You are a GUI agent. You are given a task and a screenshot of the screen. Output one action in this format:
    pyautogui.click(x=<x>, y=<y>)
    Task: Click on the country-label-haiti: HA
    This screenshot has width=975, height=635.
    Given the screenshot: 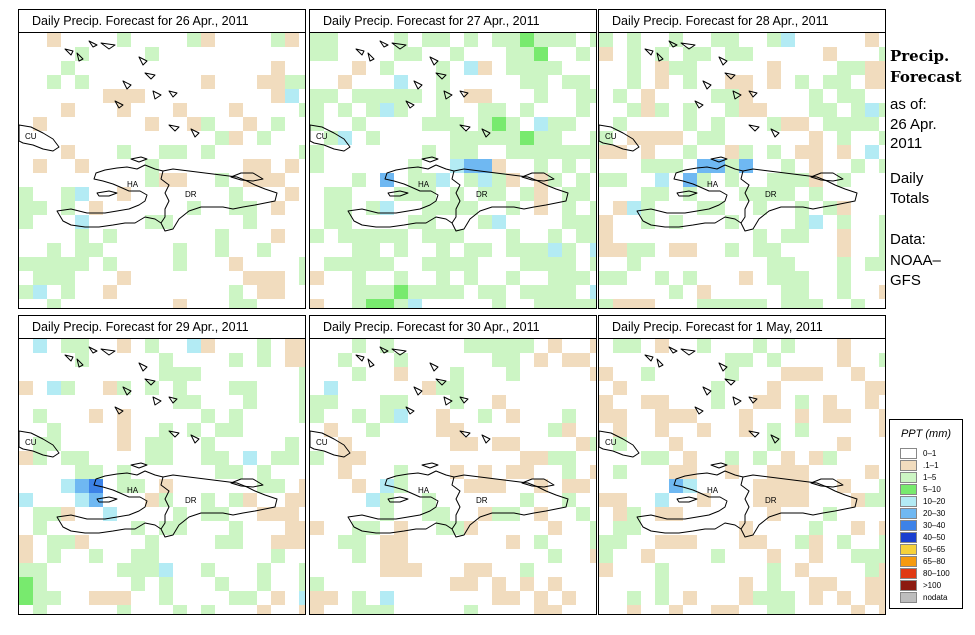 What is the action you would take?
    pyautogui.click(x=424, y=490)
    